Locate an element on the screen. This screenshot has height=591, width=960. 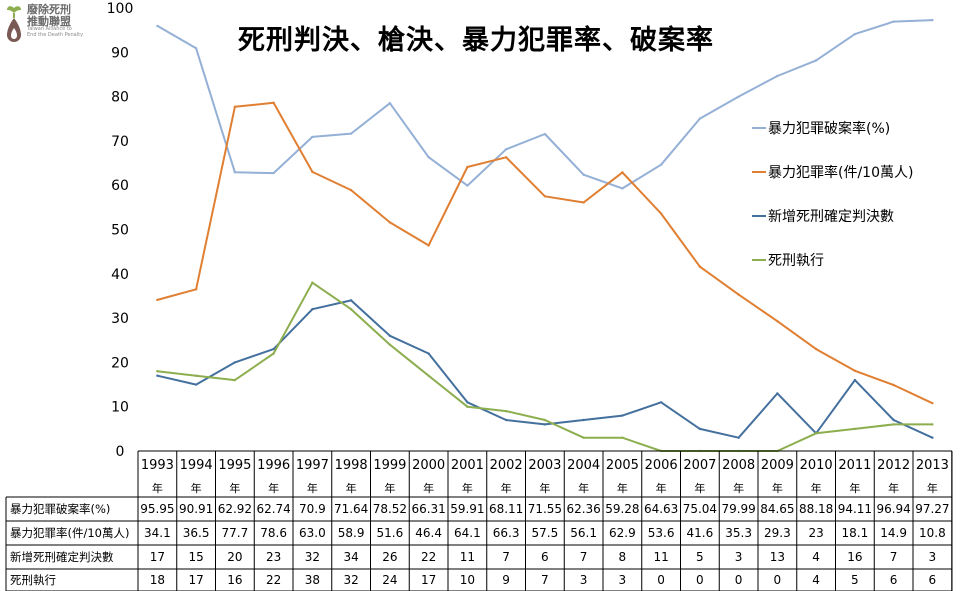
table-row-header: 新增死刑確定判決數 is located at coordinates (62, 557).